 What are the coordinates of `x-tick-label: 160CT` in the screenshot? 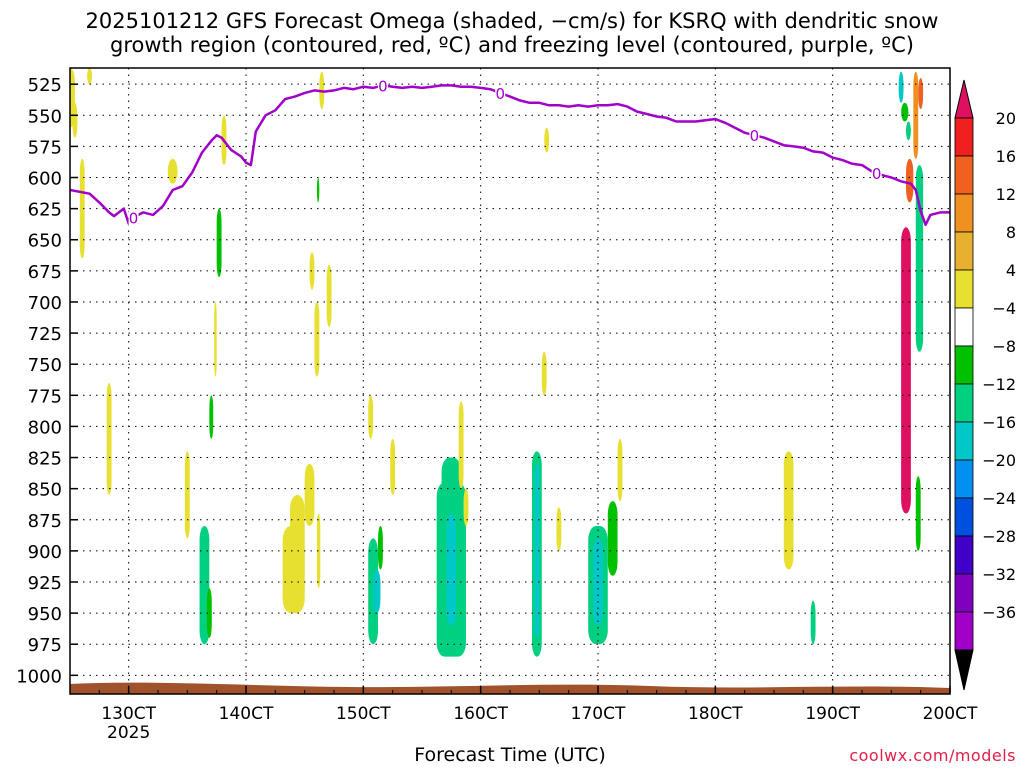 It's located at (480, 714).